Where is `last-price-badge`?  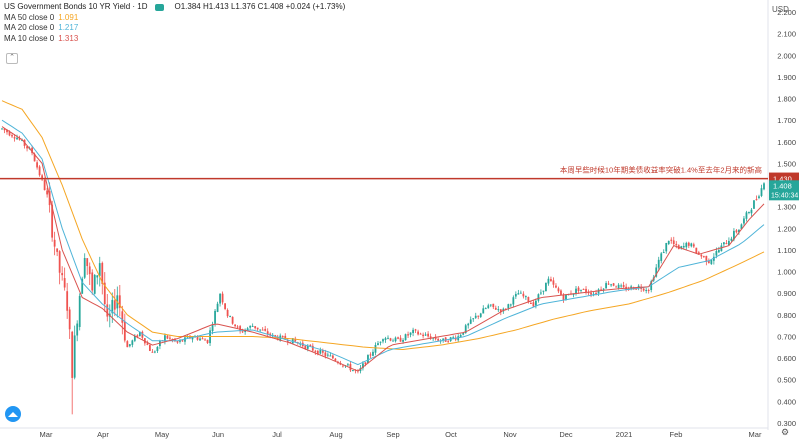
last-price-badge is located at coordinates (784, 190).